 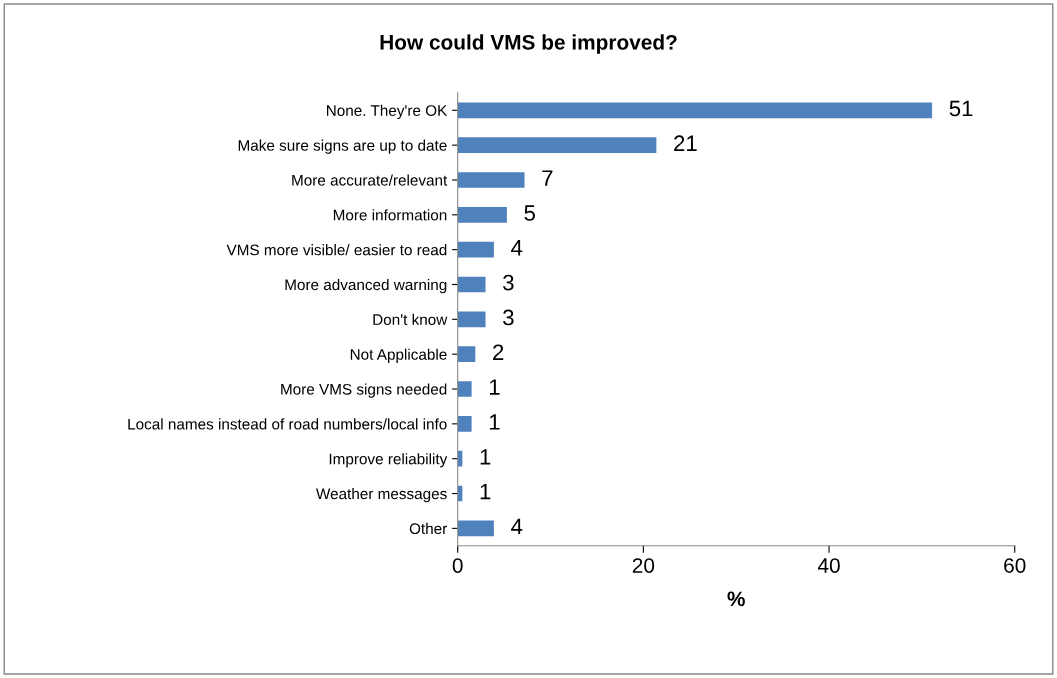 I want to click on y-tick-label: More advanced warning, so click(x=366, y=286).